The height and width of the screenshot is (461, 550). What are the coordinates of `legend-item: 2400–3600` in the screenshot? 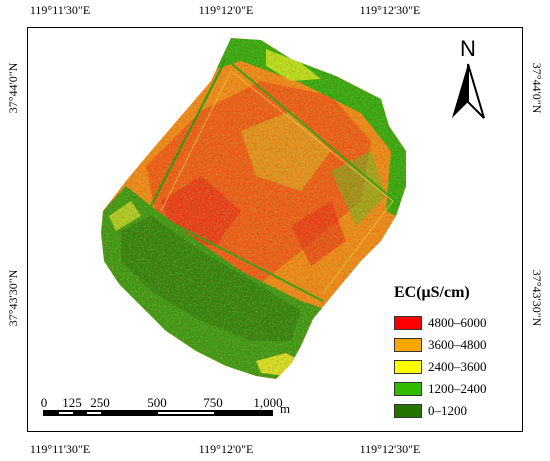 It's located at (459, 367).